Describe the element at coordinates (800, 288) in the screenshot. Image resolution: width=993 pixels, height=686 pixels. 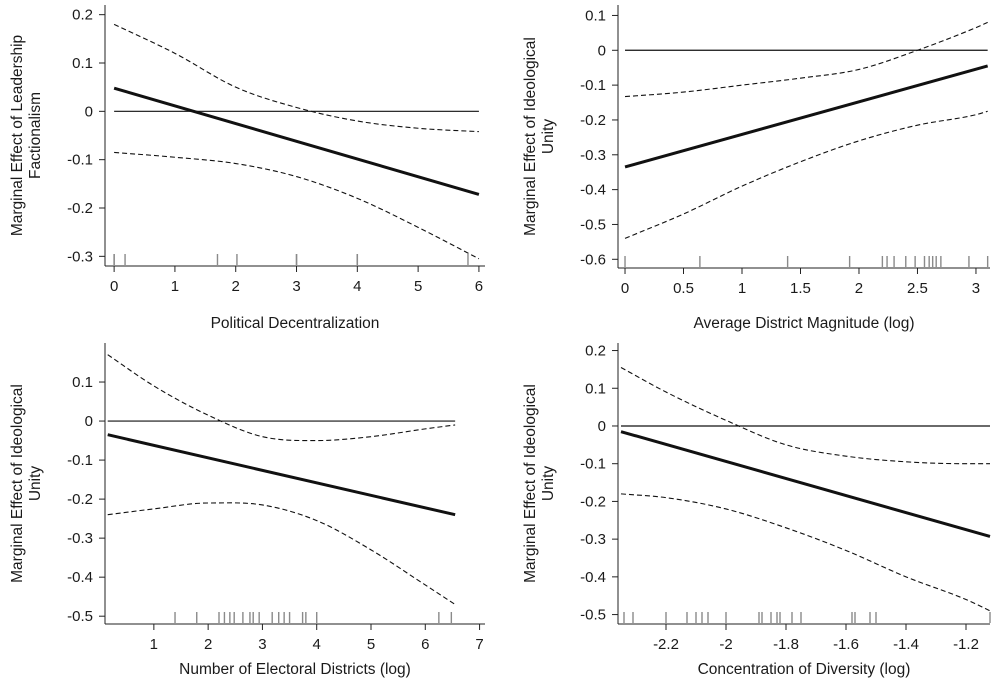
I see `x-tick-label: 1.5` at that location.